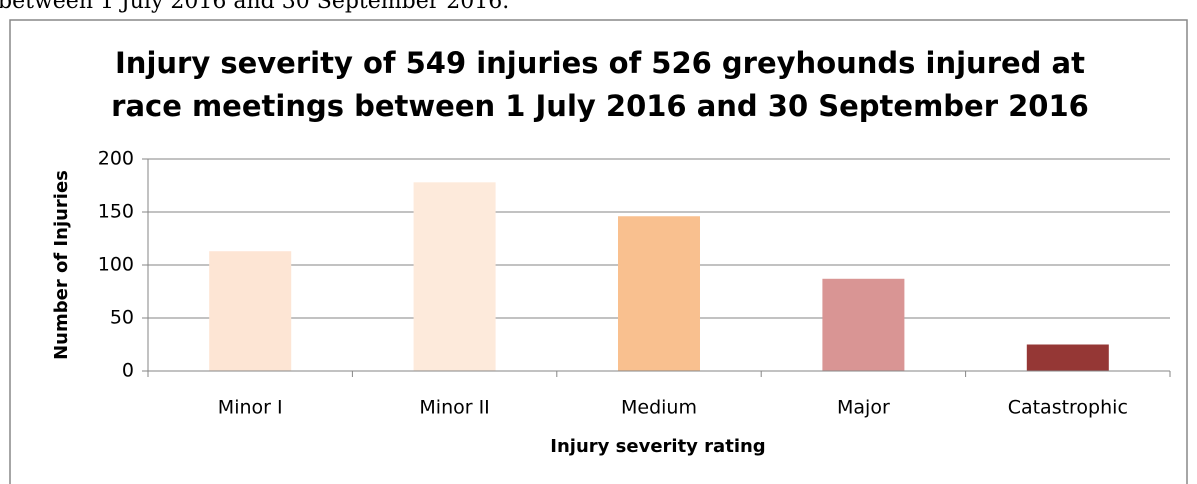 The image size is (1197, 484). What do you see at coordinates (116, 159) in the screenshot?
I see `y-tick-label: 200` at bounding box center [116, 159].